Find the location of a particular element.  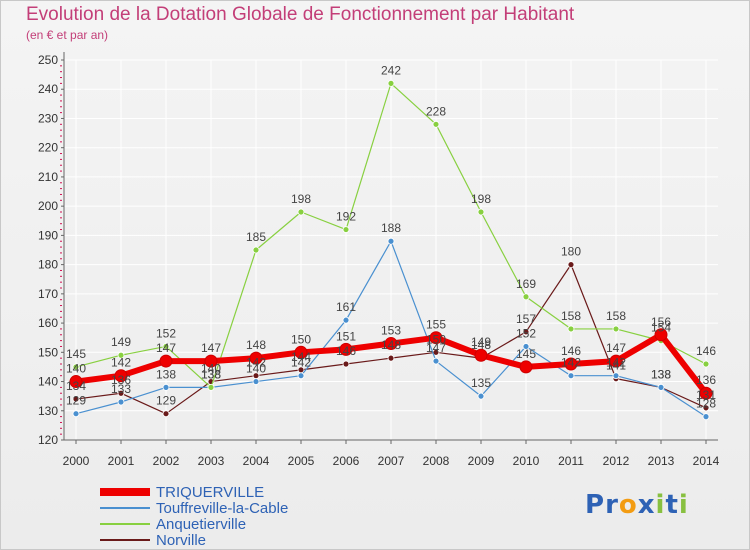

series-2-label-8: 228 is located at coordinates (436, 111).